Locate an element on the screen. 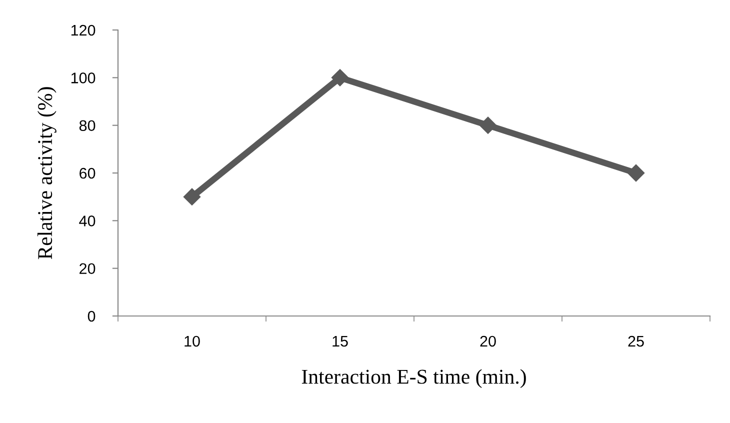 This screenshot has height=423, width=730. y-tick-label: 80 is located at coordinates (87, 126).